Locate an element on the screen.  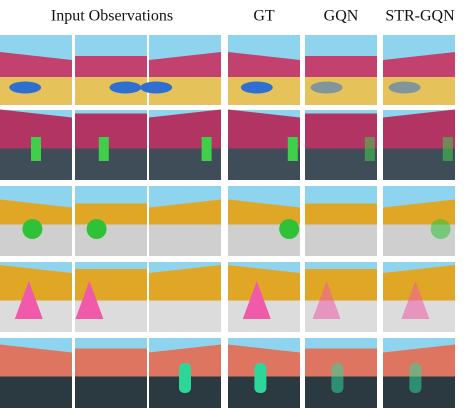
column-header: GQN is located at coordinates (341, 16).